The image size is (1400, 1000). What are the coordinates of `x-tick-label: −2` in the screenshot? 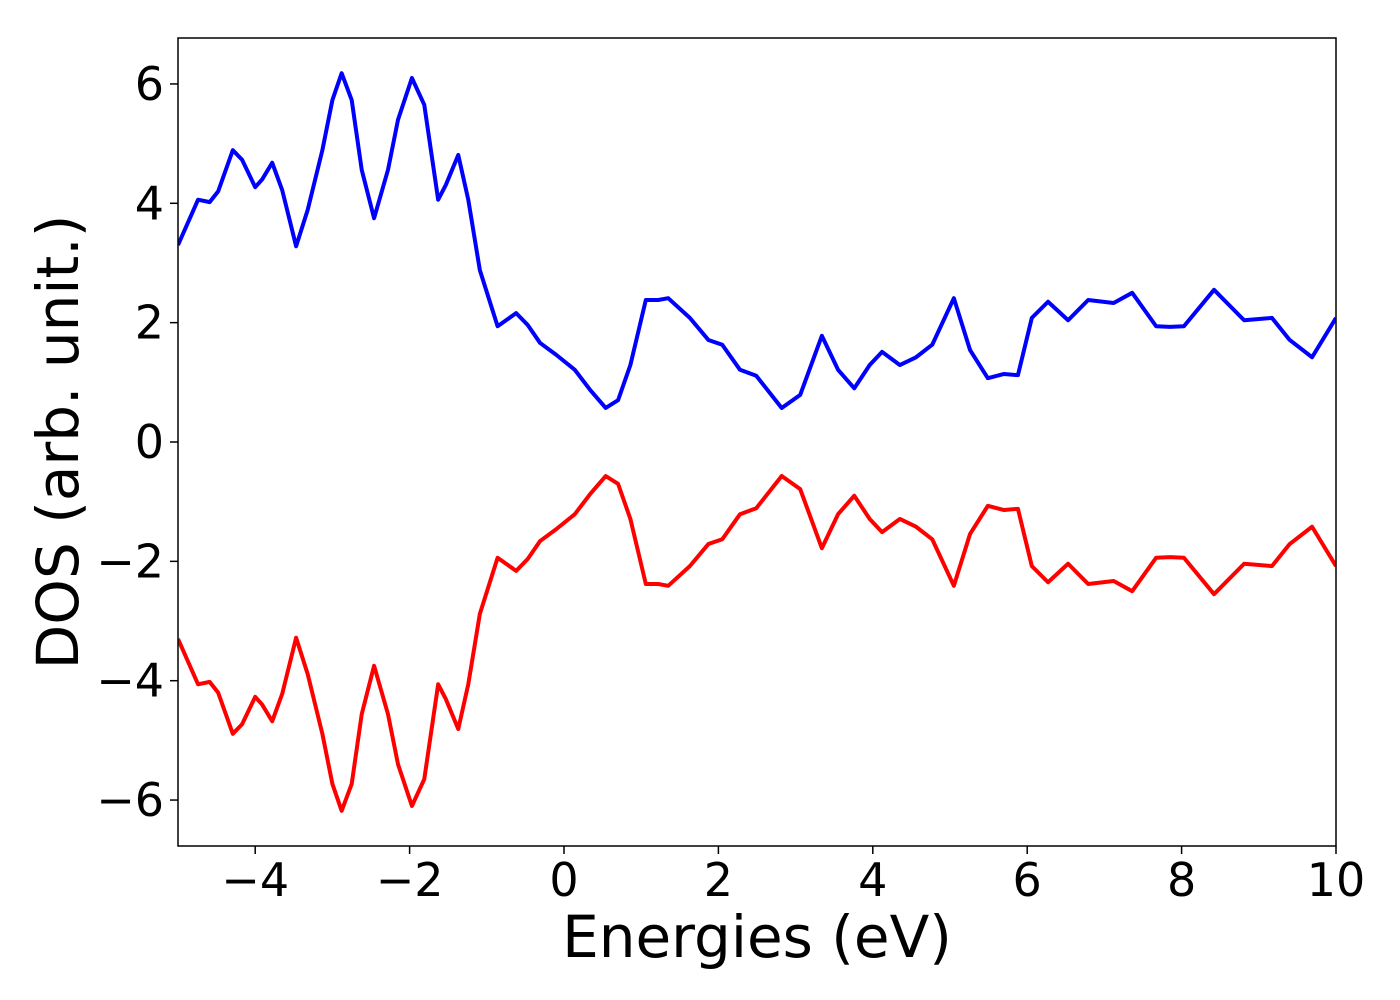 It's located at (410, 880).